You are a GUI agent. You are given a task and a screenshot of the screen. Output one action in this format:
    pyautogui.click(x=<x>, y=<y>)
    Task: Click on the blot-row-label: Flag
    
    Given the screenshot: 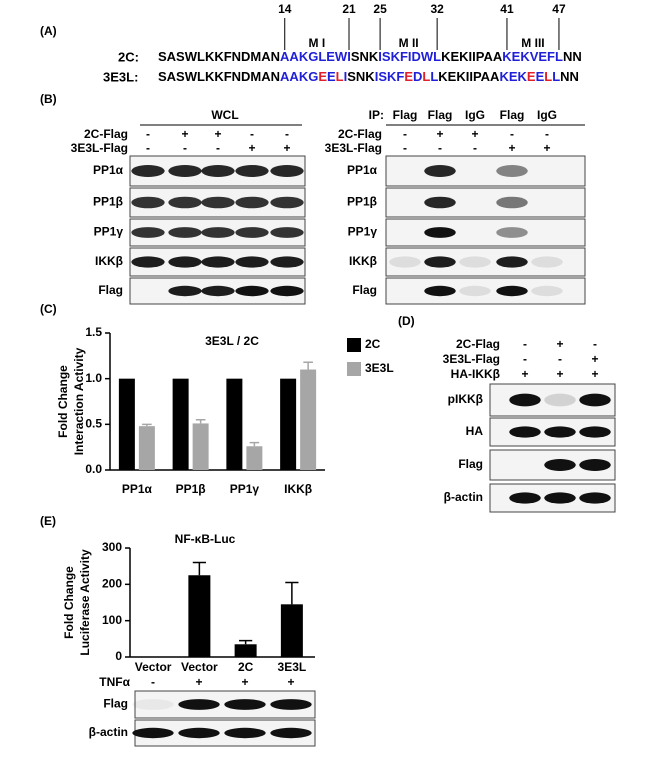 What is the action you would take?
    pyautogui.click(x=115, y=704)
    